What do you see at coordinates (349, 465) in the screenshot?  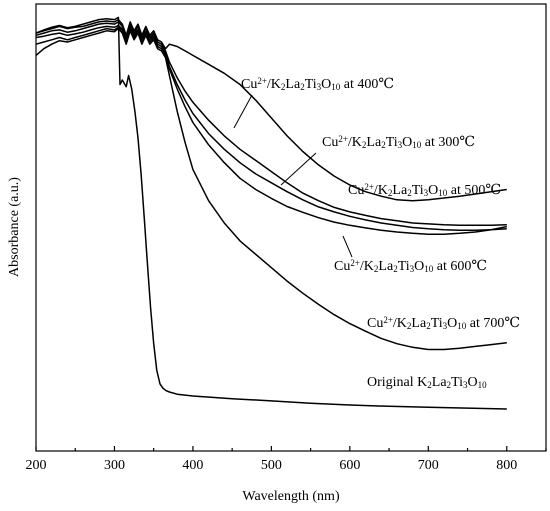 I see `x-tick-label: 600` at bounding box center [349, 465].